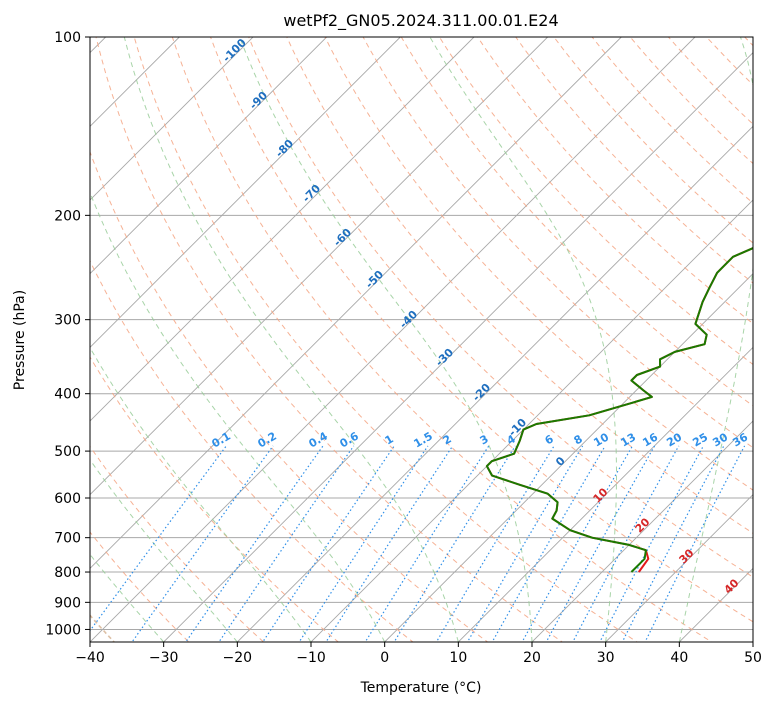  I want to click on y-tick-label: 300, so click(67, 321).